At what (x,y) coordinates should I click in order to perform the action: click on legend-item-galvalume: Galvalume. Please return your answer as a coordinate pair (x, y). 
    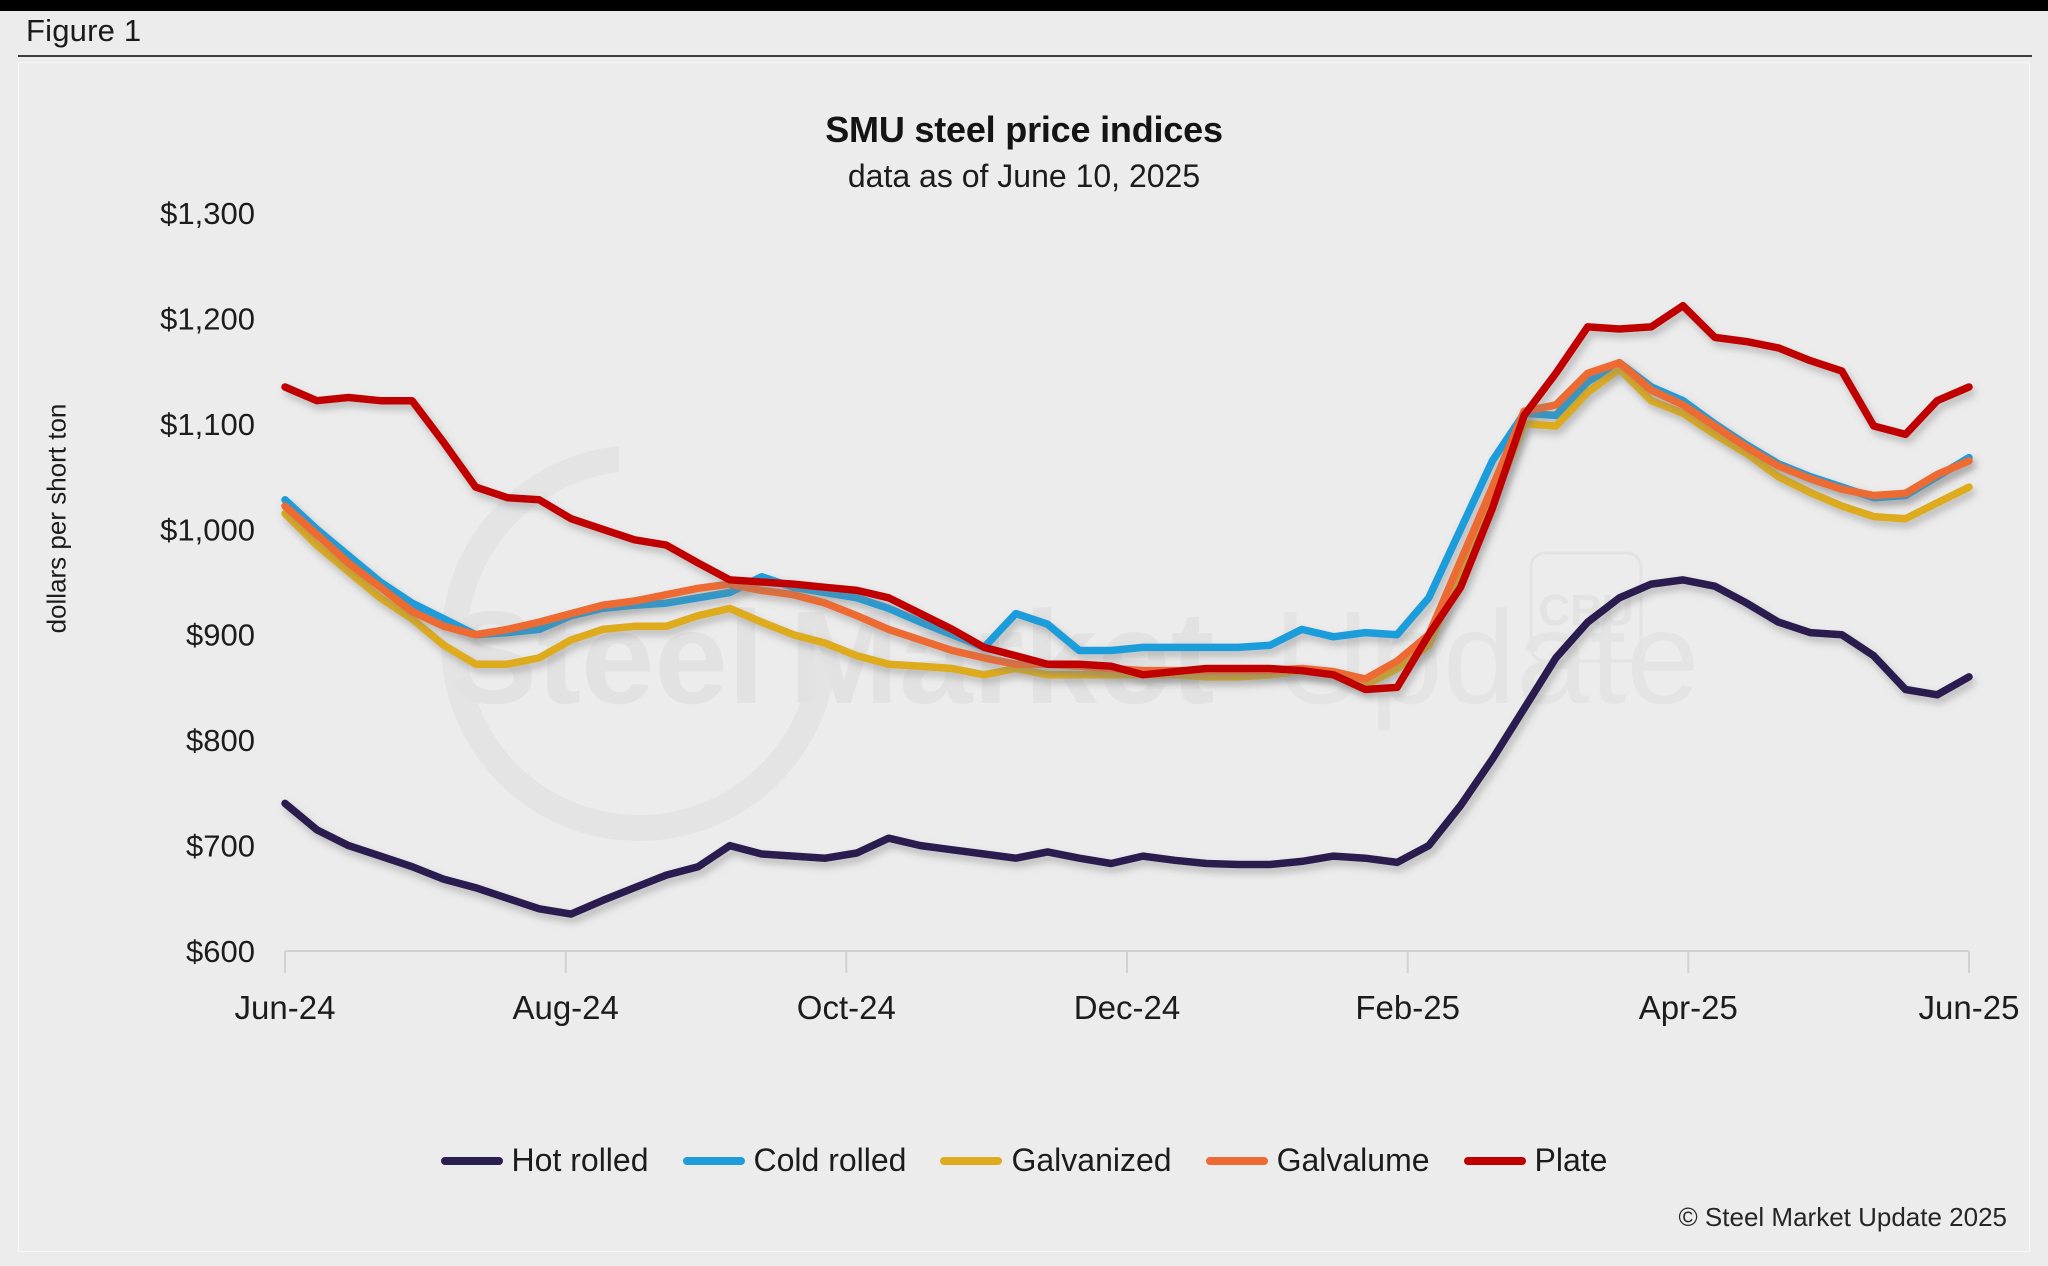
    Looking at the image, I should click on (1317, 1160).